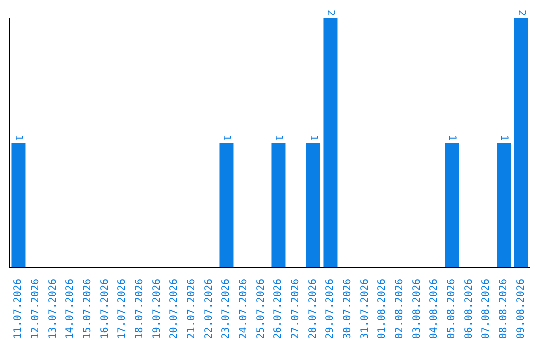 This screenshot has width=540, height=340. I want to click on x-tick-label: 17.07.2026, so click(122, 309).